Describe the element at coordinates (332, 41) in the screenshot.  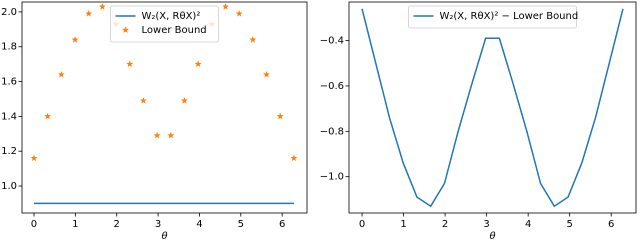
I see `y-tick-label: −0.4` at that location.